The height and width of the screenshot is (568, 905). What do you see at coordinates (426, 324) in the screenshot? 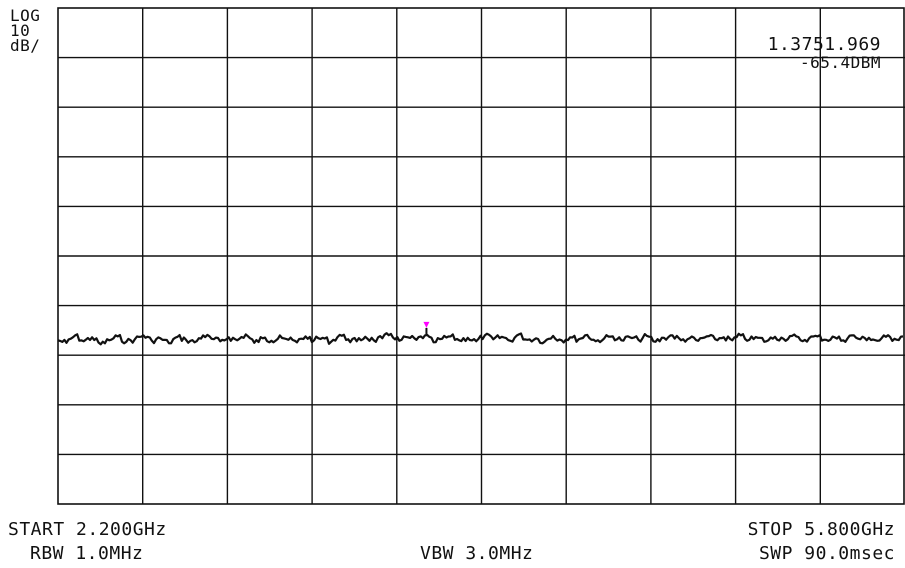
I see `marker-triangle` at bounding box center [426, 324].